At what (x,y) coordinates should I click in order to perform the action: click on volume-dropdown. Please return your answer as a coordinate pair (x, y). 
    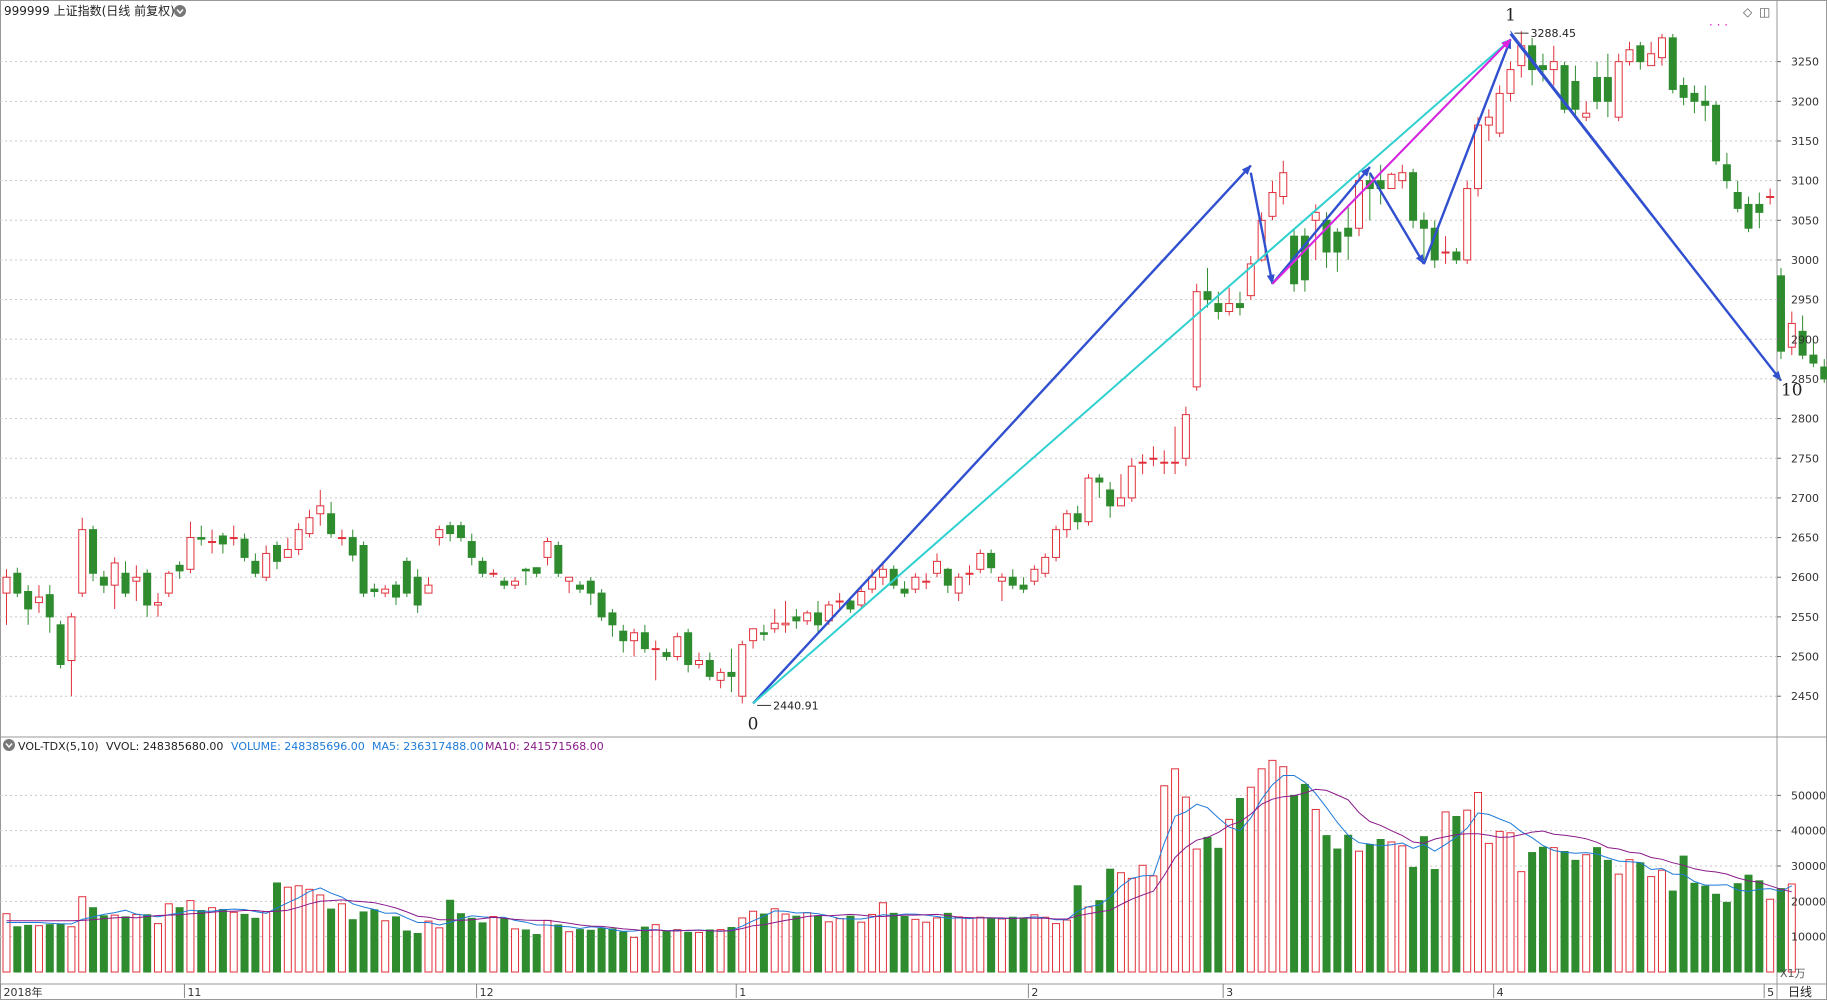
    Looking at the image, I should click on (9, 745).